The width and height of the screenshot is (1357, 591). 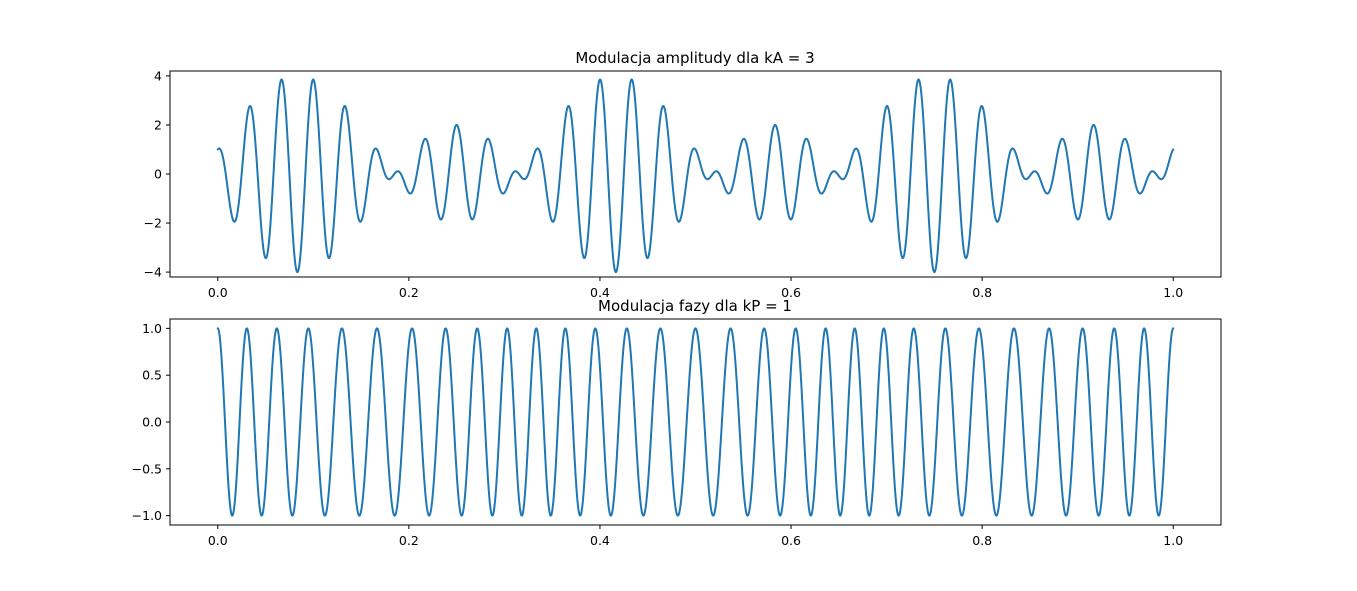 I want to click on y-axis: −1.0 −0.5 0.0 0.5 1.0, so click(x=151, y=422).